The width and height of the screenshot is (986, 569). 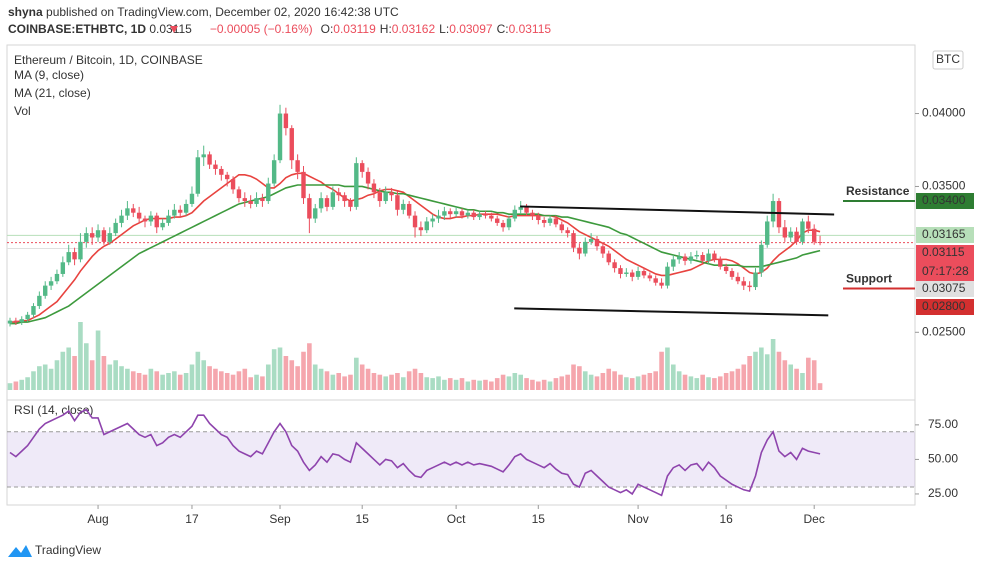 What do you see at coordinates (944, 306) in the screenshot?
I see `level-label: 0.02800` at bounding box center [944, 306].